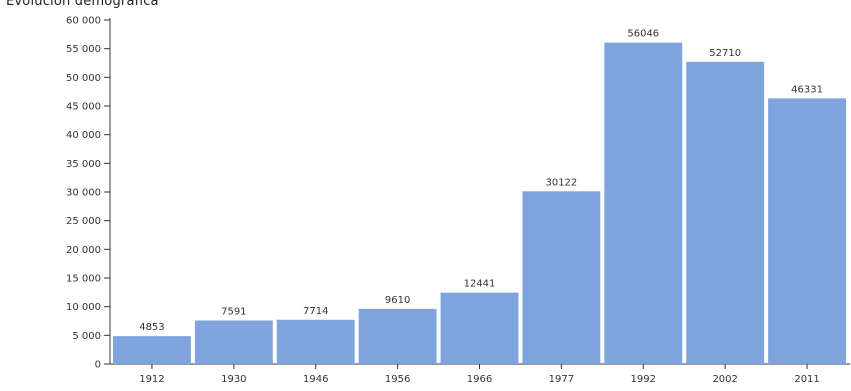 Image resolution: width=851 pixels, height=391 pixels. Describe the element at coordinates (480, 284) in the screenshot. I see `bar-value-label: 12441` at that location.